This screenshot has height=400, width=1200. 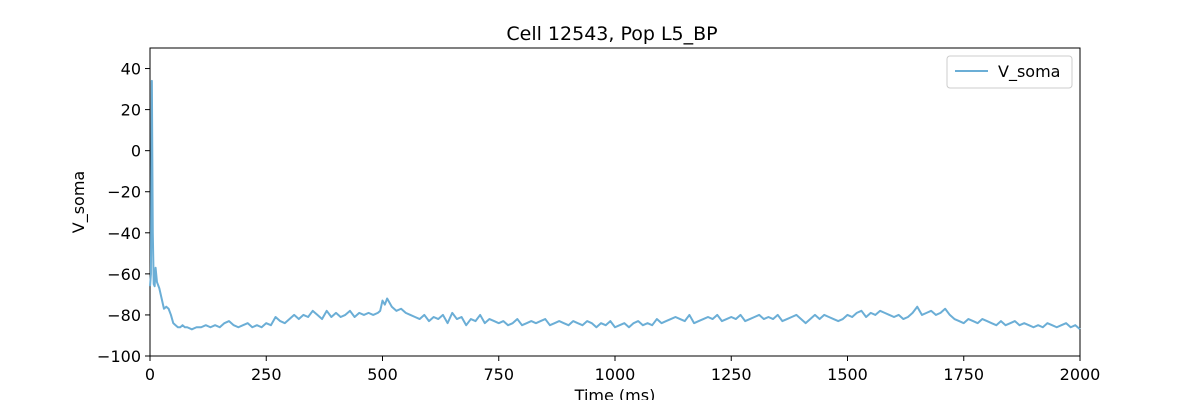 I want to click on legend: V_soma, so click(x=1009, y=72).